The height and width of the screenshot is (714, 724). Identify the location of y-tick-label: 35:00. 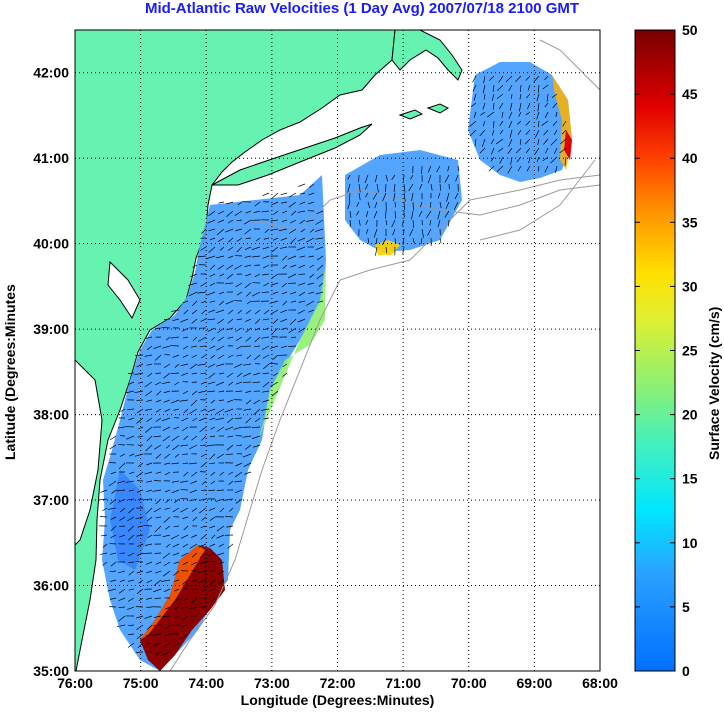
(51, 671).